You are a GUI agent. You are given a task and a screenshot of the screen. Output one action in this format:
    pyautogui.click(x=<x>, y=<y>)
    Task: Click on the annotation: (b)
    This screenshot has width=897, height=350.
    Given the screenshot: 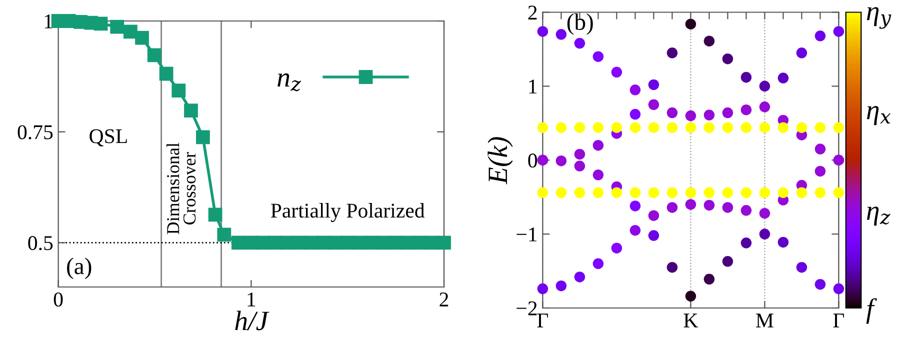 What is the action you would take?
    pyautogui.click(x=580, y=24)
    